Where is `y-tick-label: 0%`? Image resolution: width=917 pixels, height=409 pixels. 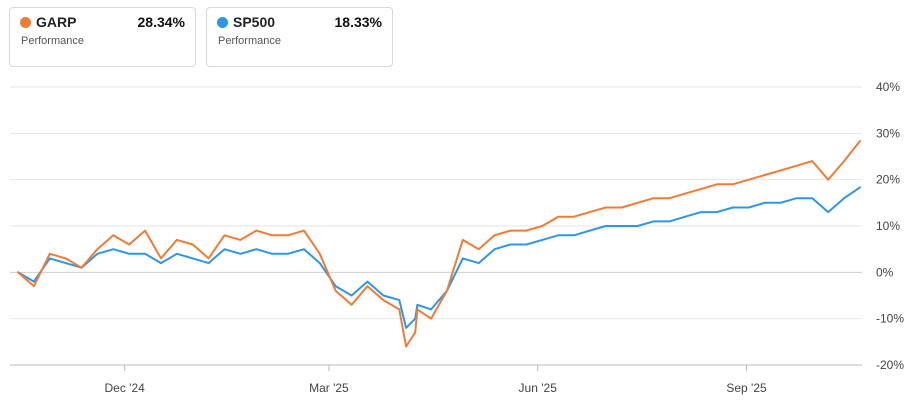 y-tick-label: 0% is located at coordinates (885, 272).